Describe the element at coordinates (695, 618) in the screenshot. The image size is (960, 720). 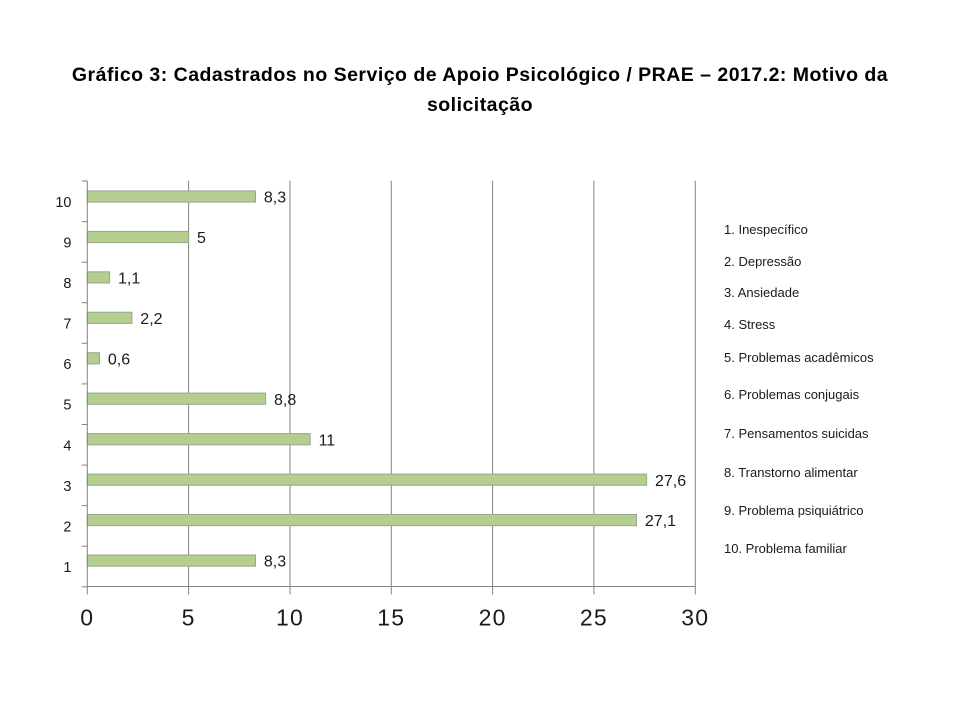
I see `svg-text: 30` at that location.